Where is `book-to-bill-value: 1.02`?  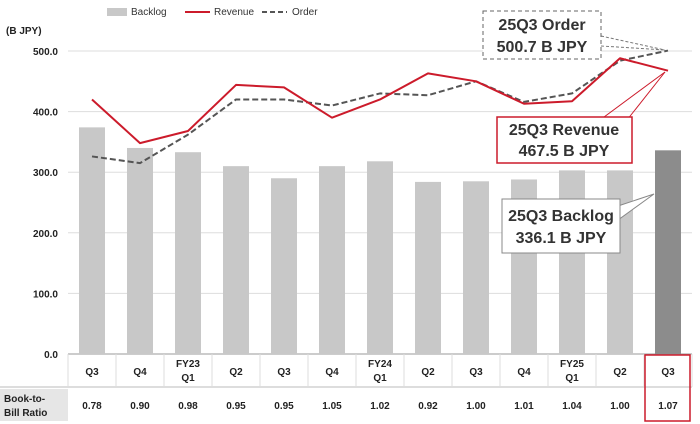 book-to-bill-value: 1.02 is located at coordinates (380, 406).